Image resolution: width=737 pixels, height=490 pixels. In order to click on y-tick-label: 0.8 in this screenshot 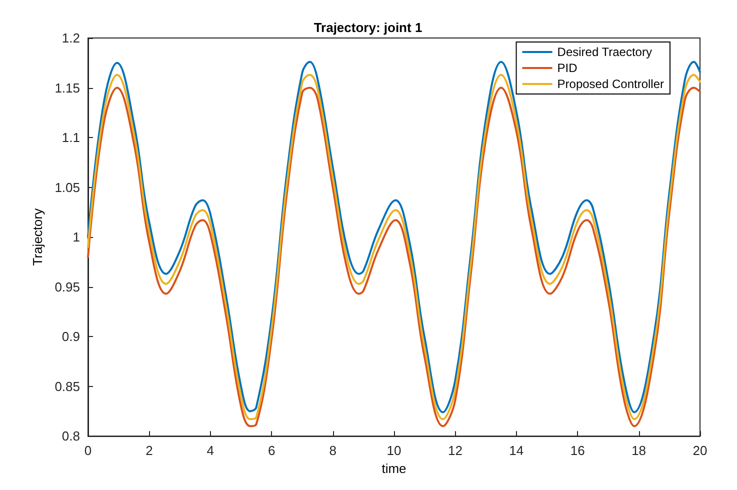, I will do `click(71, 436)`.